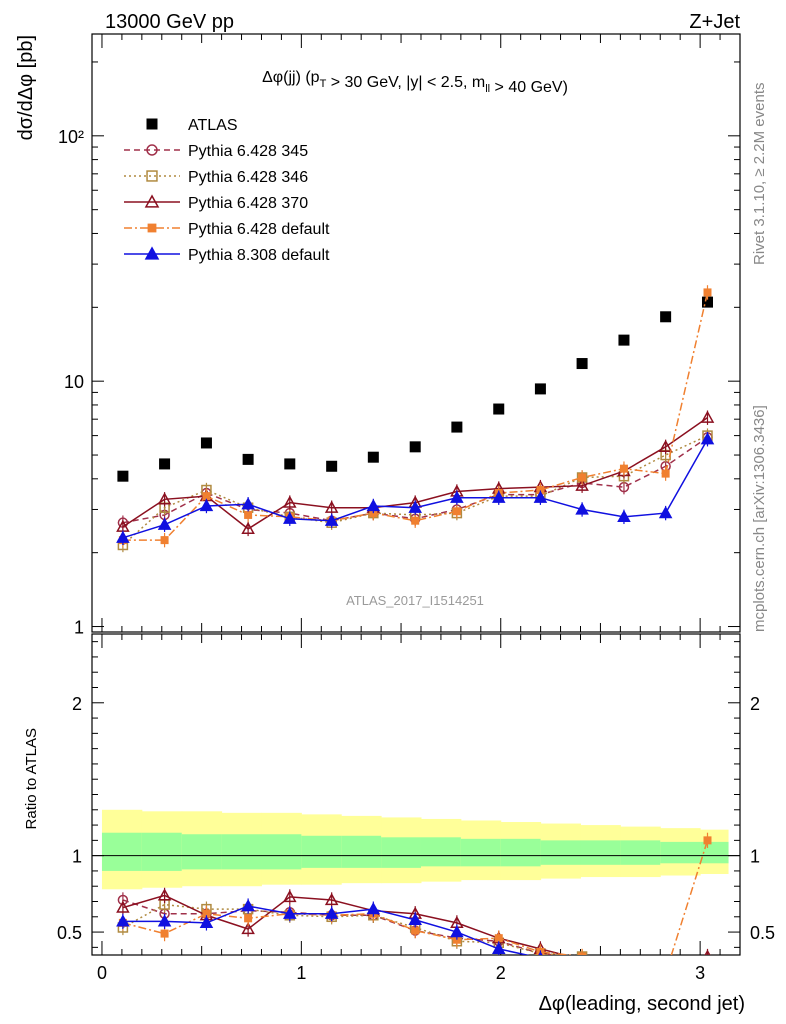  What do you see at coordinates (248, 177) in the screenshot?
I see `legend-label: Pythia 6.428 346` at bounding box center [248, 177].